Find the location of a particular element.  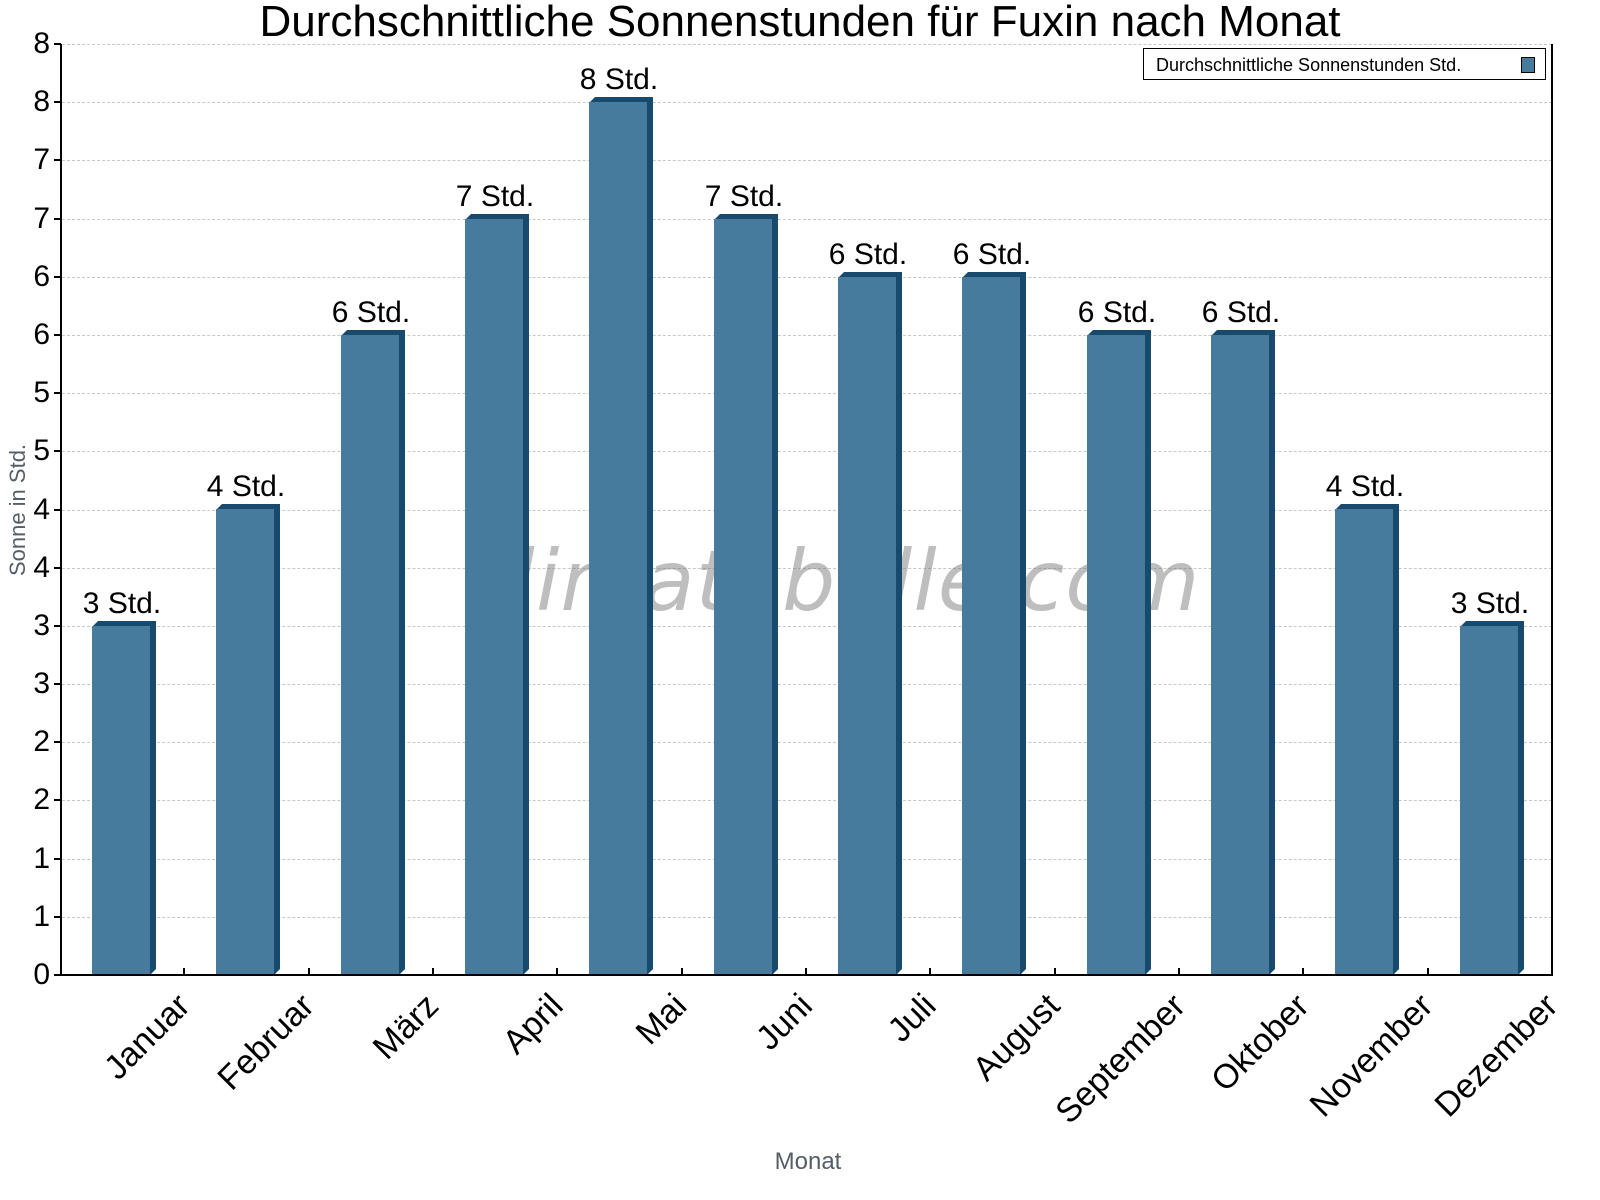

x-tick-label: Januar is located at coordinates (147, 1036).